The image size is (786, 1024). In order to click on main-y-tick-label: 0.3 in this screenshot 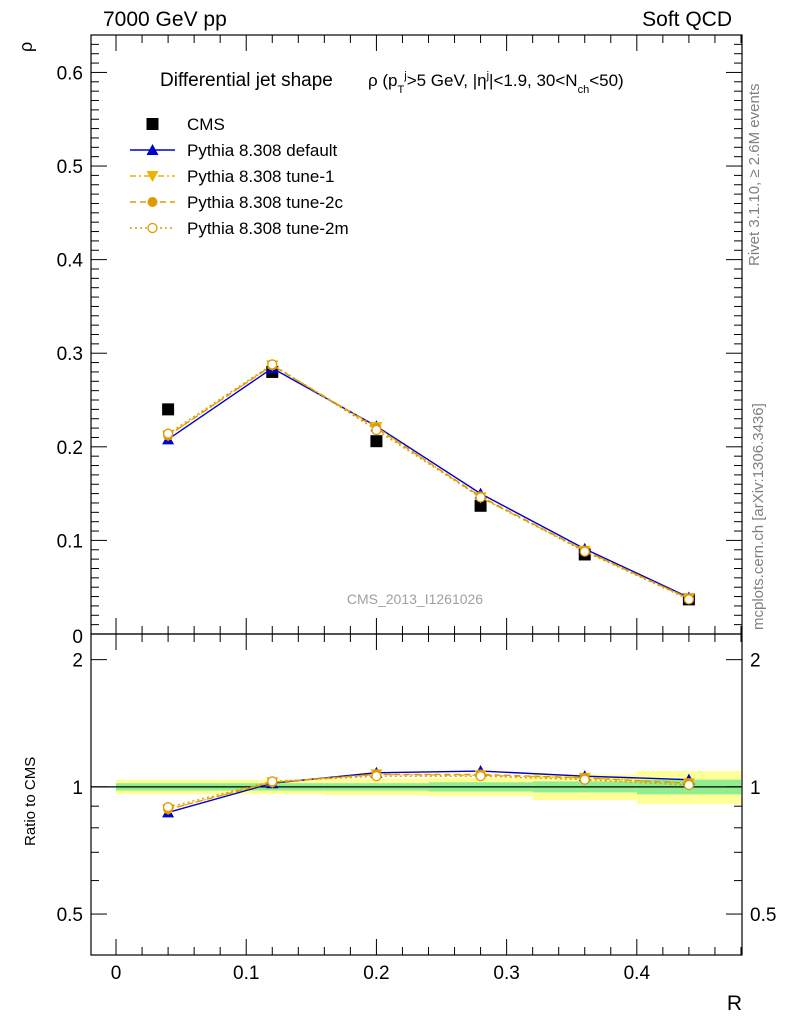, I will do `click(70, 354)`.